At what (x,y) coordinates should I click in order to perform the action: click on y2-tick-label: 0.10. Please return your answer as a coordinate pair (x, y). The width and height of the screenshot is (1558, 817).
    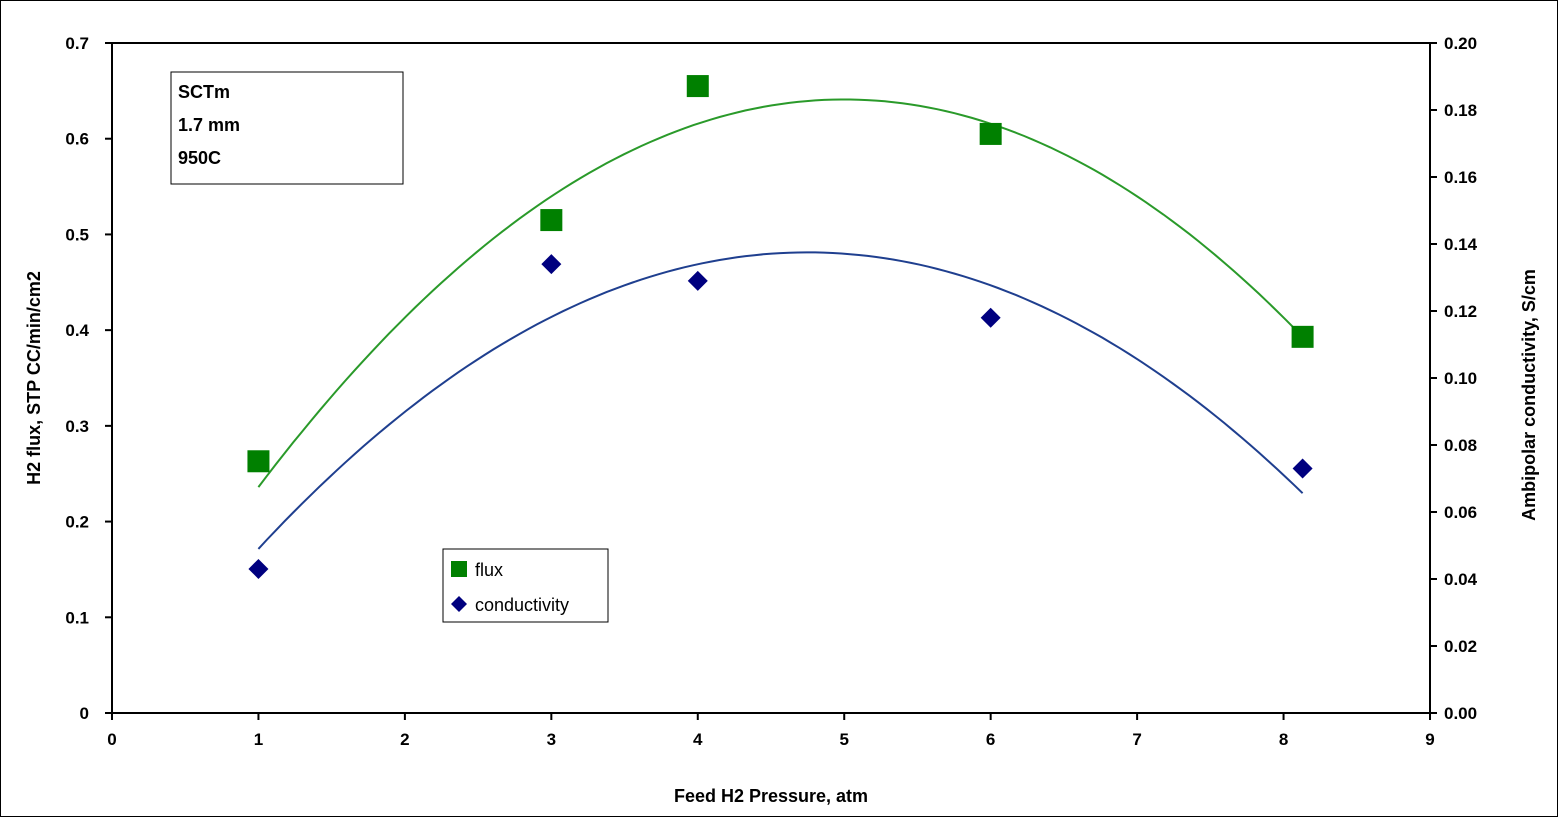
    Looking at the image, I should click on (1460, 378).